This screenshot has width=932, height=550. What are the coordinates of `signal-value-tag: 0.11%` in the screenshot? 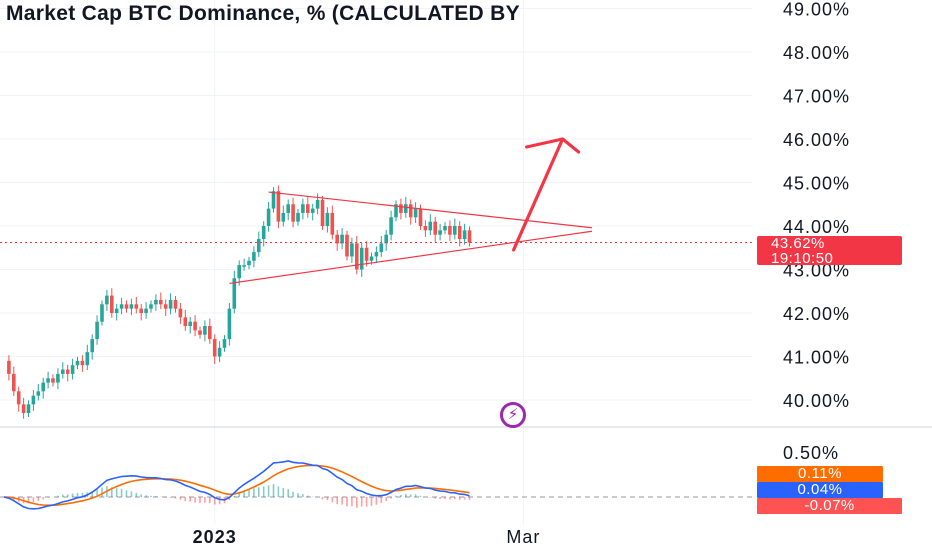 It's located at (820, 474).